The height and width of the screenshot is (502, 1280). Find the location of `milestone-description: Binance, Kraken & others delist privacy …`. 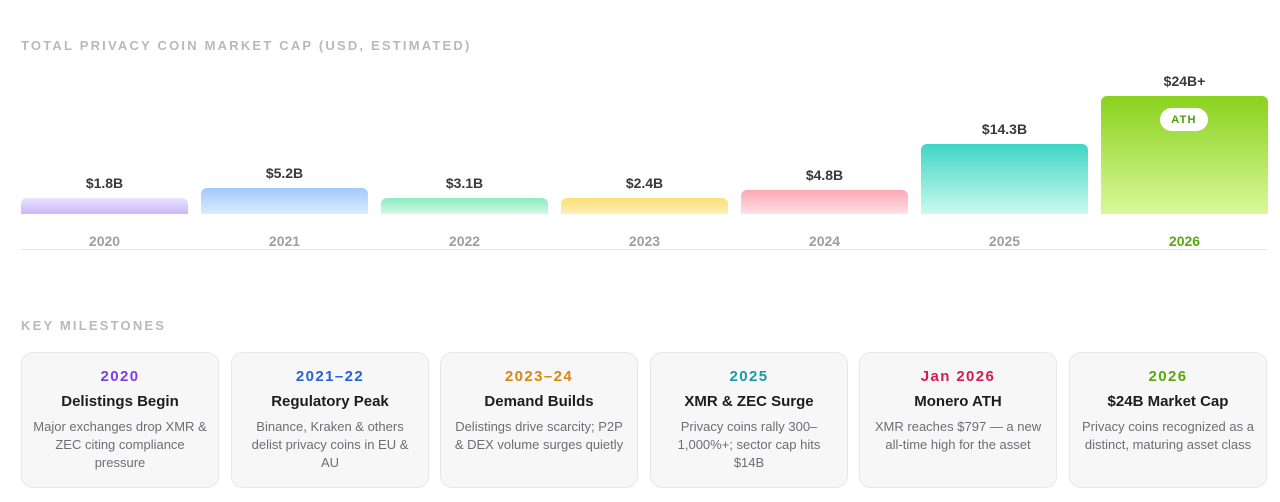

milestone-description: Binance, Kraken & others delist privacy … is located at coordinates (330, 444).